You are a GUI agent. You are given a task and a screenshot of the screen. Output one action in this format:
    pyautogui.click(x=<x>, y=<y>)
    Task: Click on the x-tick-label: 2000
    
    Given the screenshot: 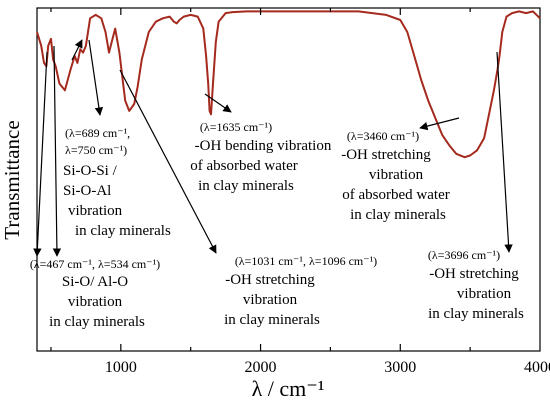 What is the action you would take?
    pyautogui.click(x=261, y=367)
    